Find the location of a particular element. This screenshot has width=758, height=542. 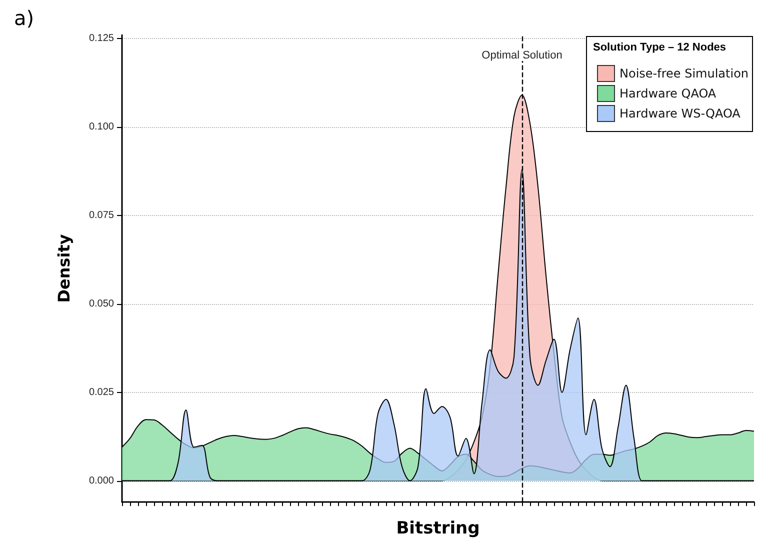

text: a) is located at coordinates (24, 18).